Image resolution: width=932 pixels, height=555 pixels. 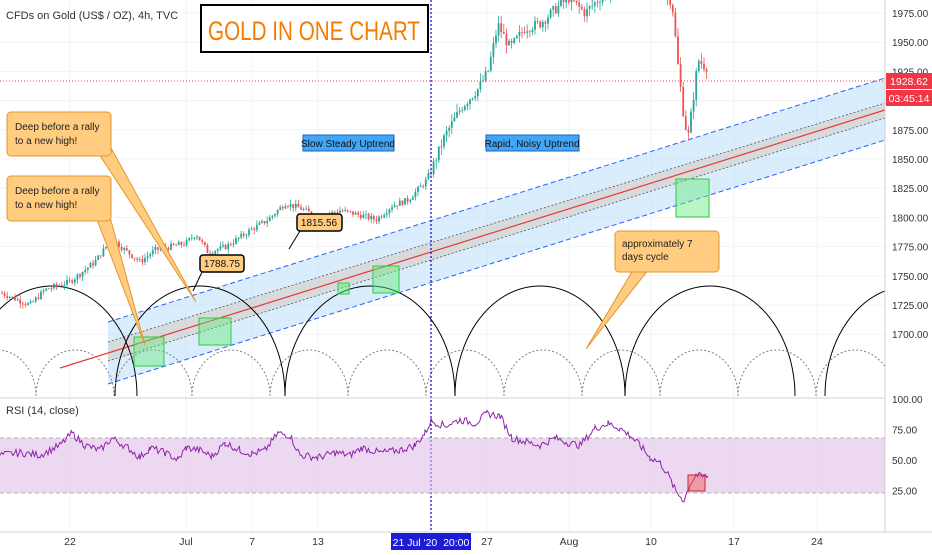 What do you see at coordinates (315, 231) in the screenshot?
I see `price-flag-1815: 1815.56` at bounding box center [315, 231].